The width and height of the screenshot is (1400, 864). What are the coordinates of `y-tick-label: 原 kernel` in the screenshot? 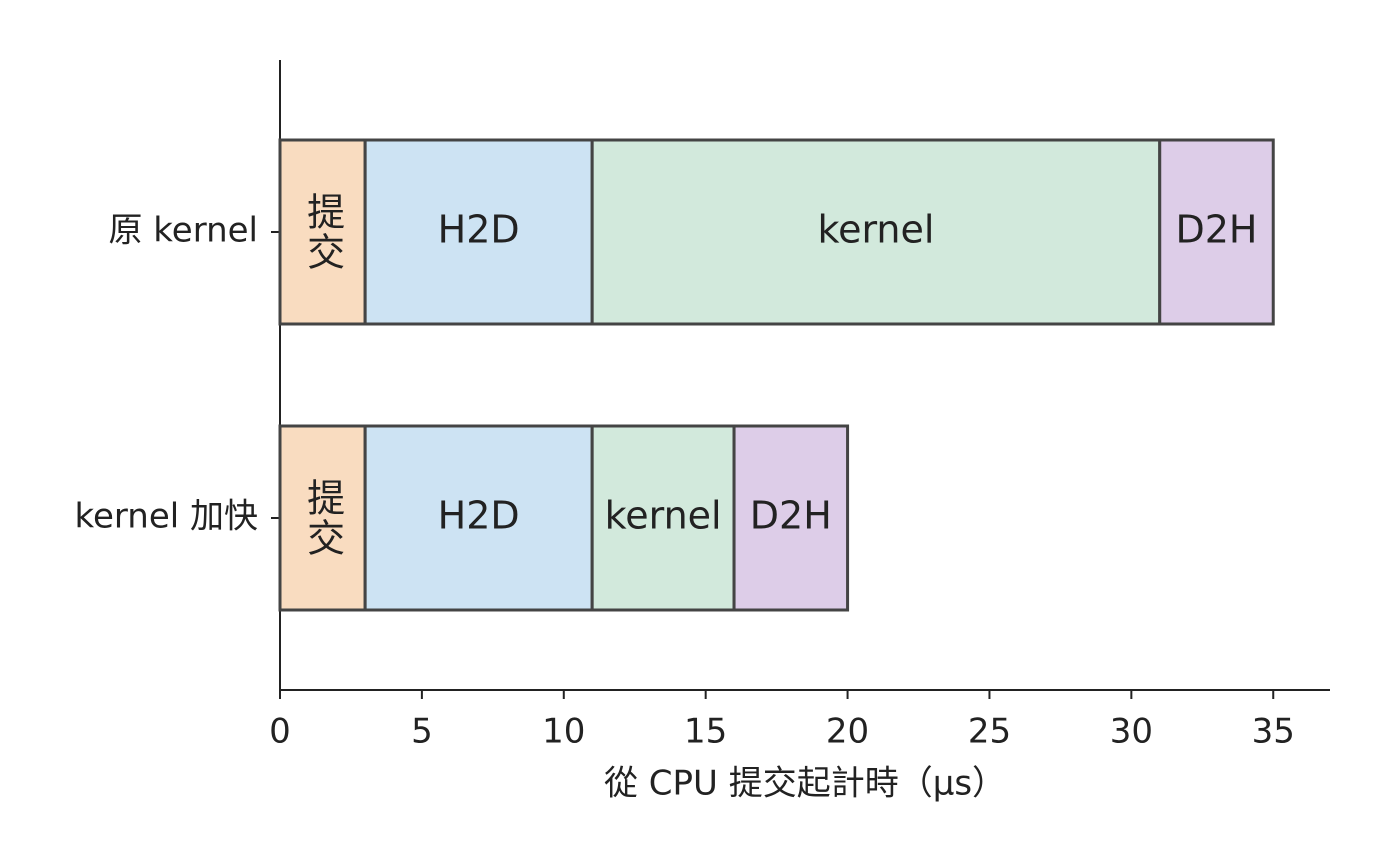 It's located at (184, 231).